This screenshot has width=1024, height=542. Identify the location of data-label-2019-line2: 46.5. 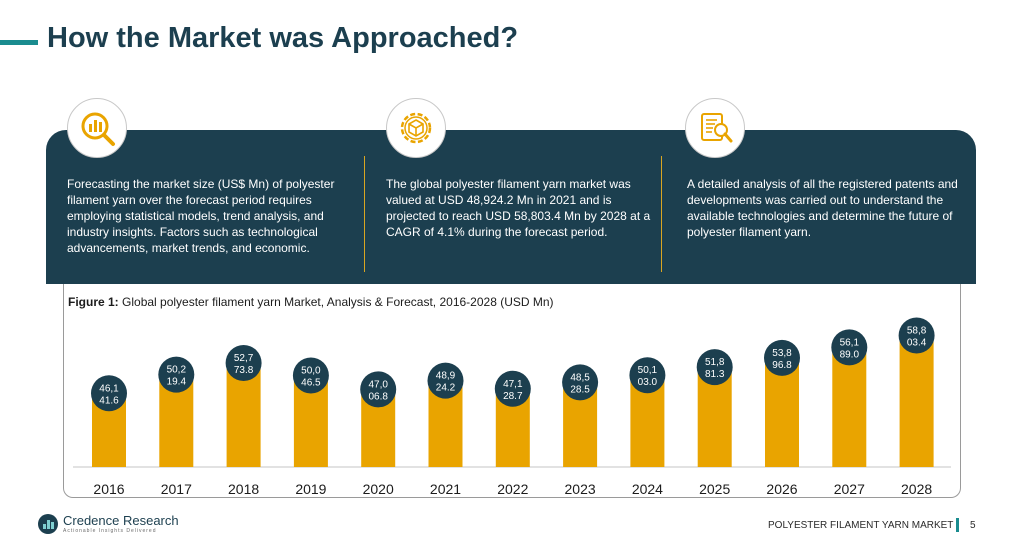
(311, 382).